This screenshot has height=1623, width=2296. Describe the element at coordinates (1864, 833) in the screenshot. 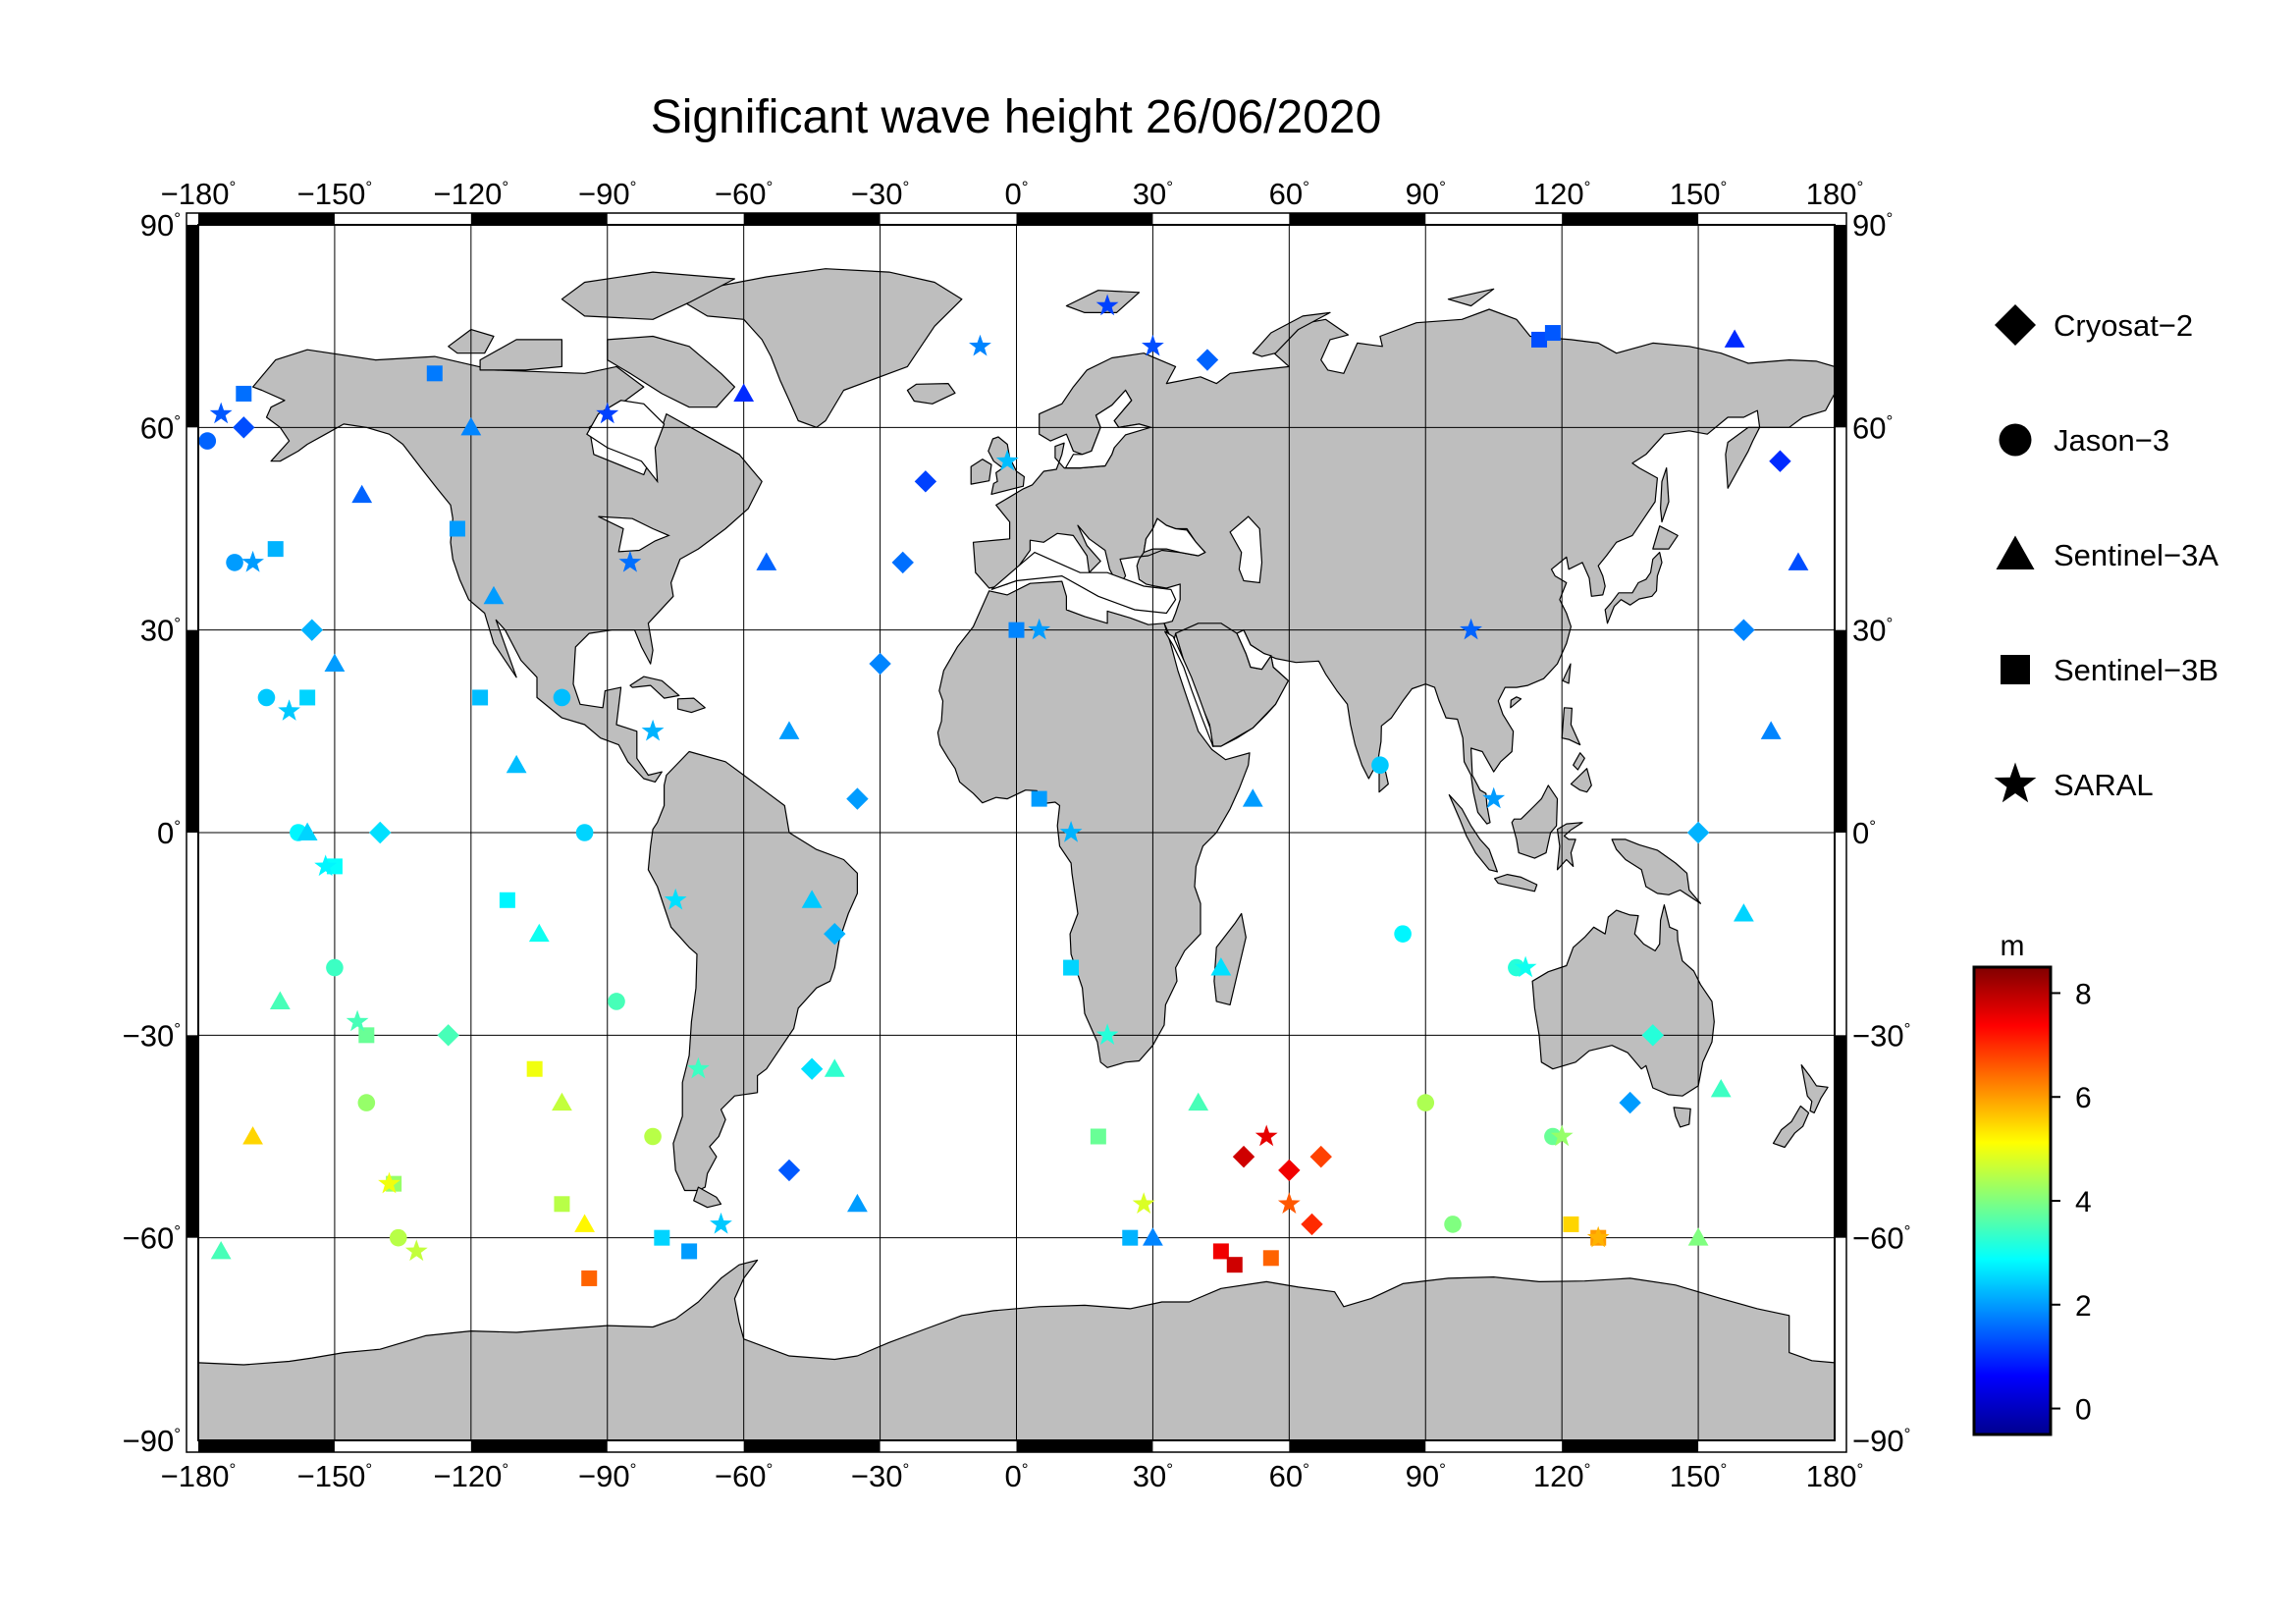

I see `lat-tick-right: 0°` at that location.